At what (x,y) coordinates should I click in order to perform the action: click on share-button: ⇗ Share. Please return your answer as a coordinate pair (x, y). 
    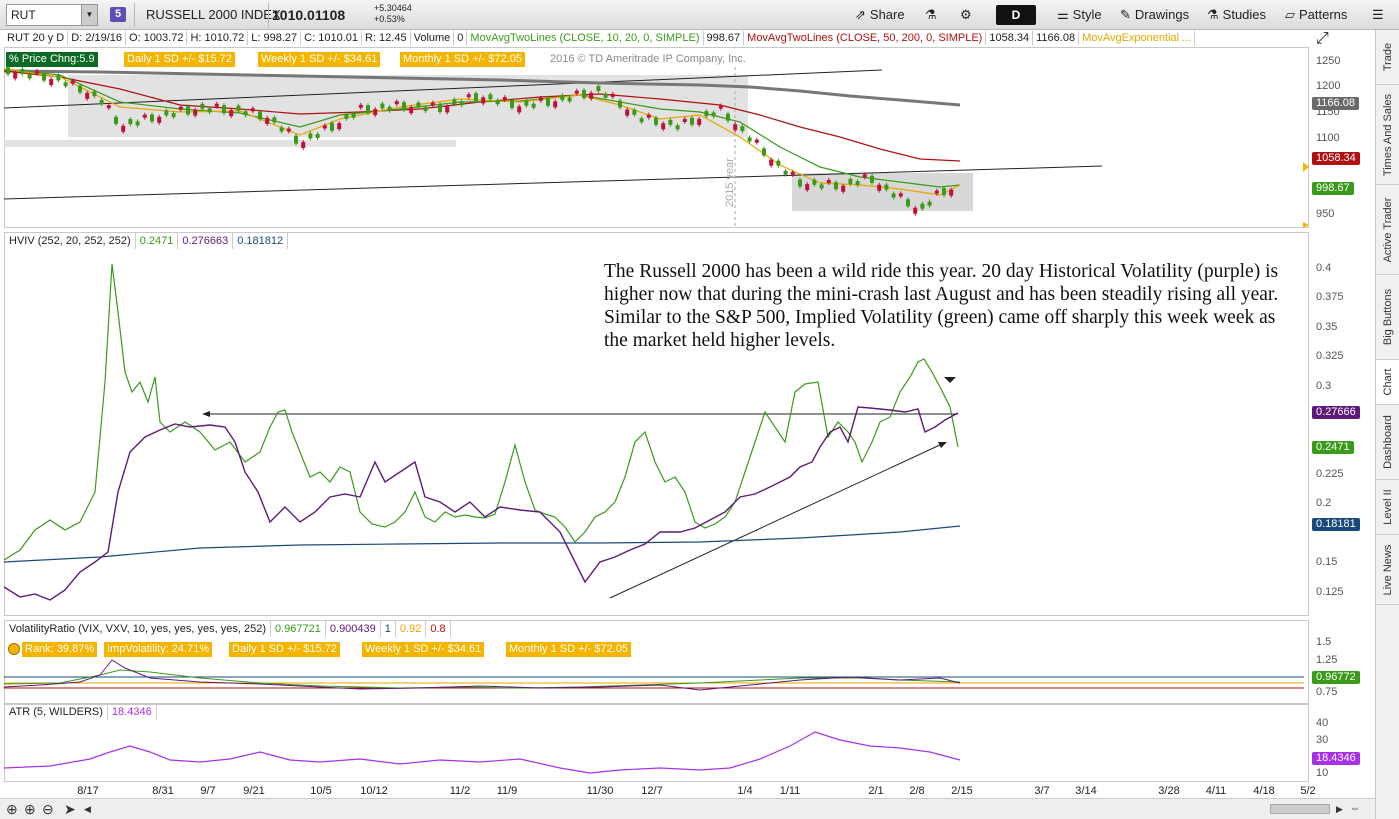
    Looking at the image, I should click on (880, 15).